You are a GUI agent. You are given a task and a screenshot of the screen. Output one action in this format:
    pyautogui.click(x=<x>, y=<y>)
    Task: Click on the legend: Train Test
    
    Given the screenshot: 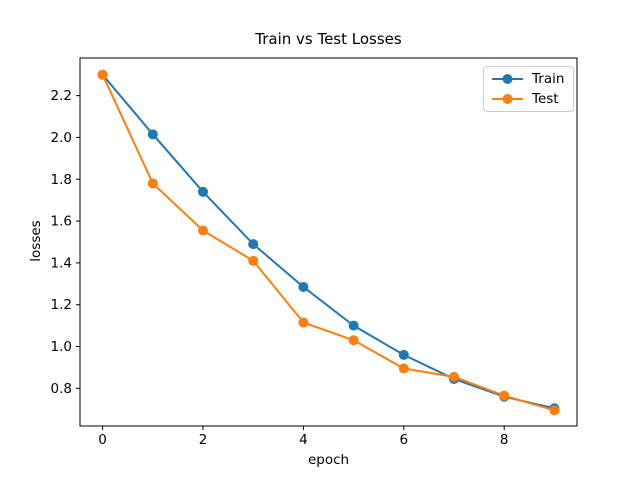 What is the action you would take?
    pyautogui.click(x=529, y=89)
    